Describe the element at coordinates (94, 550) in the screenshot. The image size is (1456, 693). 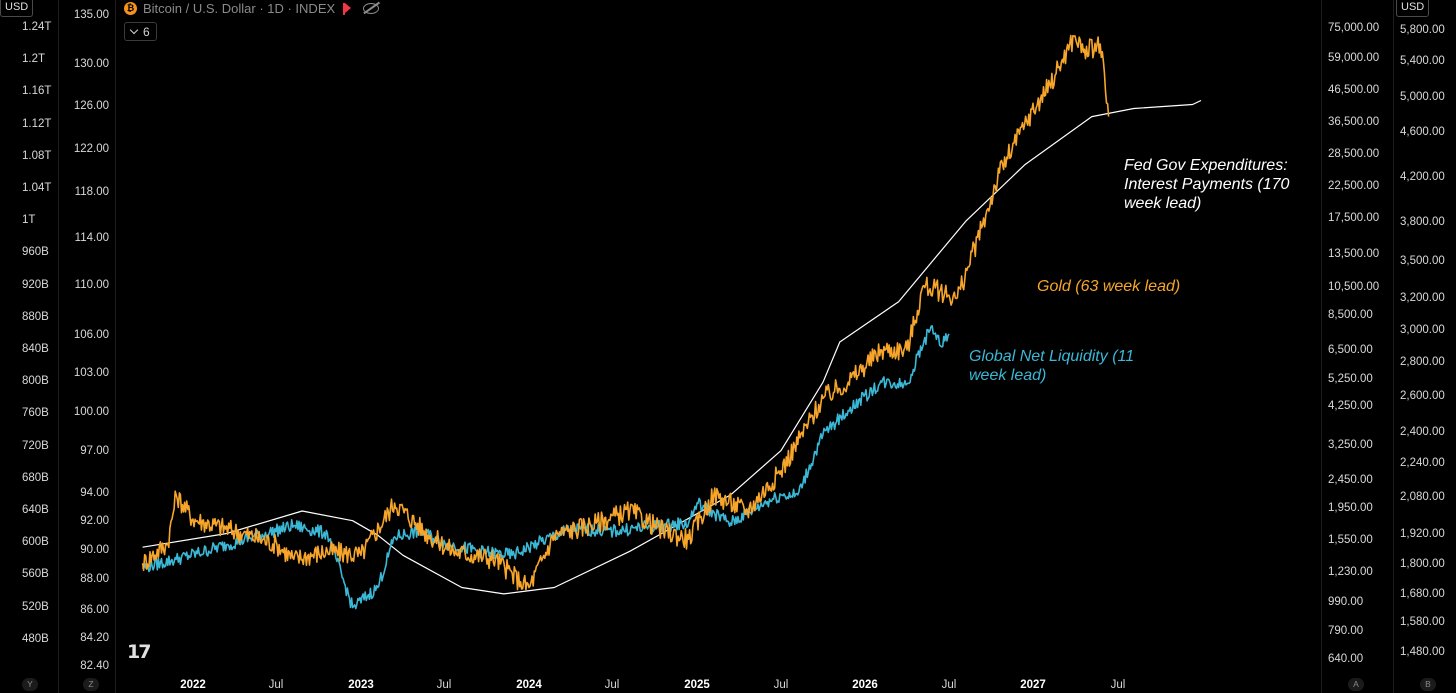
I see `axis-tick-label: 90.00` at that location.